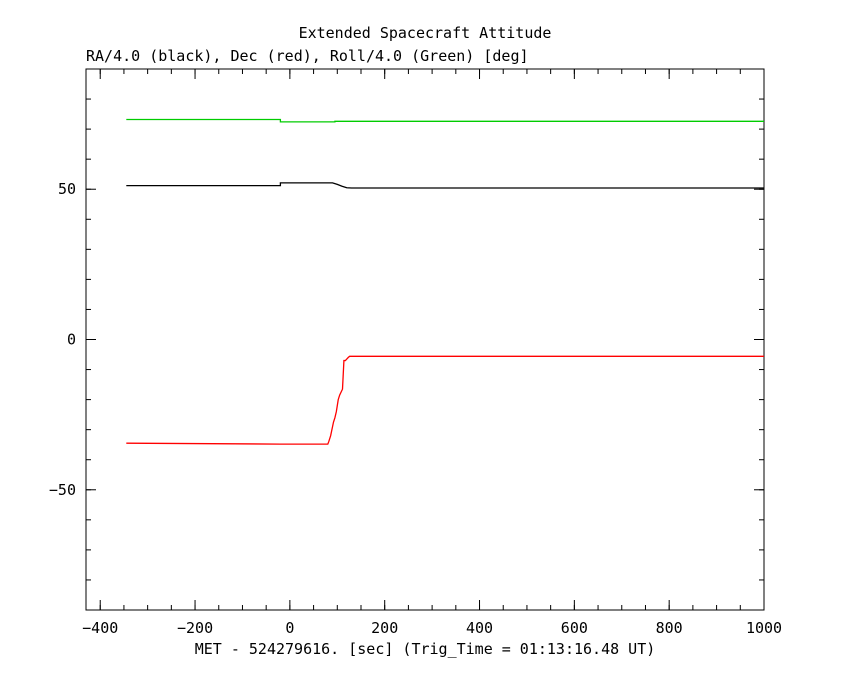  I want to click on x-tick-label: 800, so click(669, 628).